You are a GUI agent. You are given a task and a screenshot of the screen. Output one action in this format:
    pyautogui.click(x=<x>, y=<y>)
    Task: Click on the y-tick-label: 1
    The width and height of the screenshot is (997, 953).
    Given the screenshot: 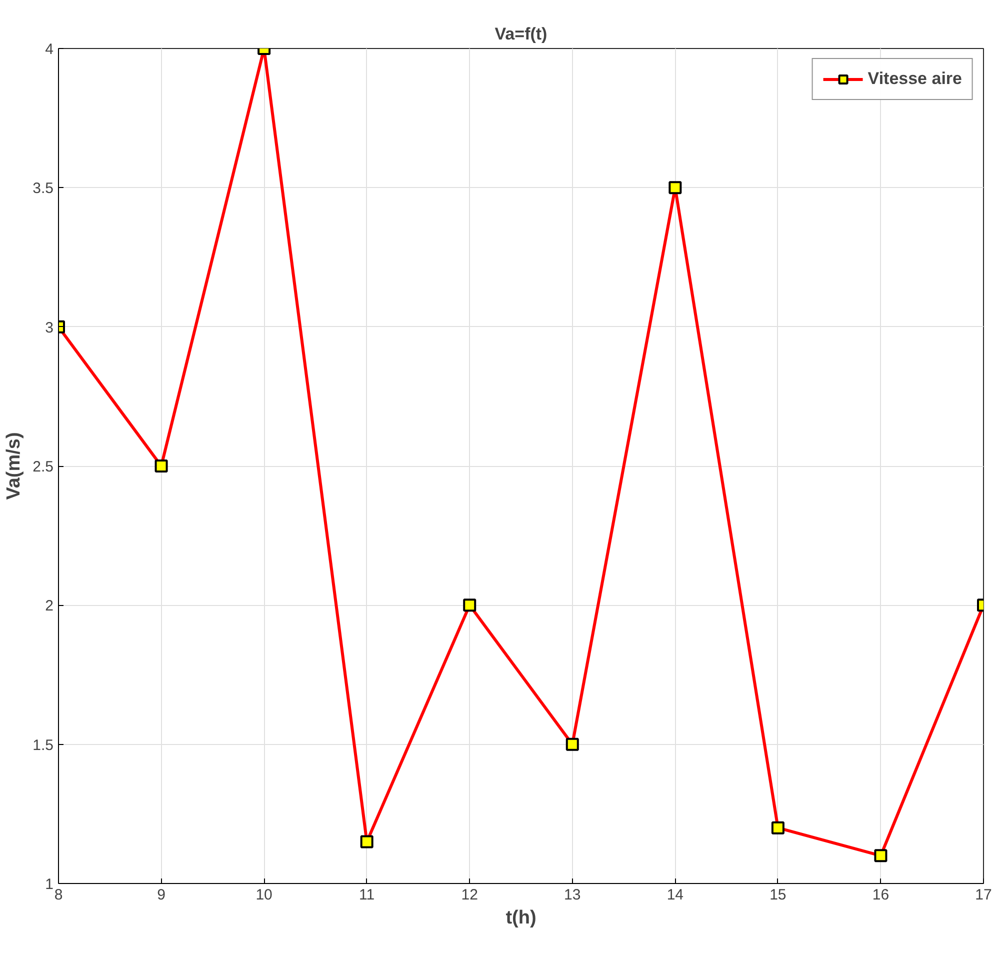 What is the action you would take?
    pyautogui.click(x=49, y=884)
    